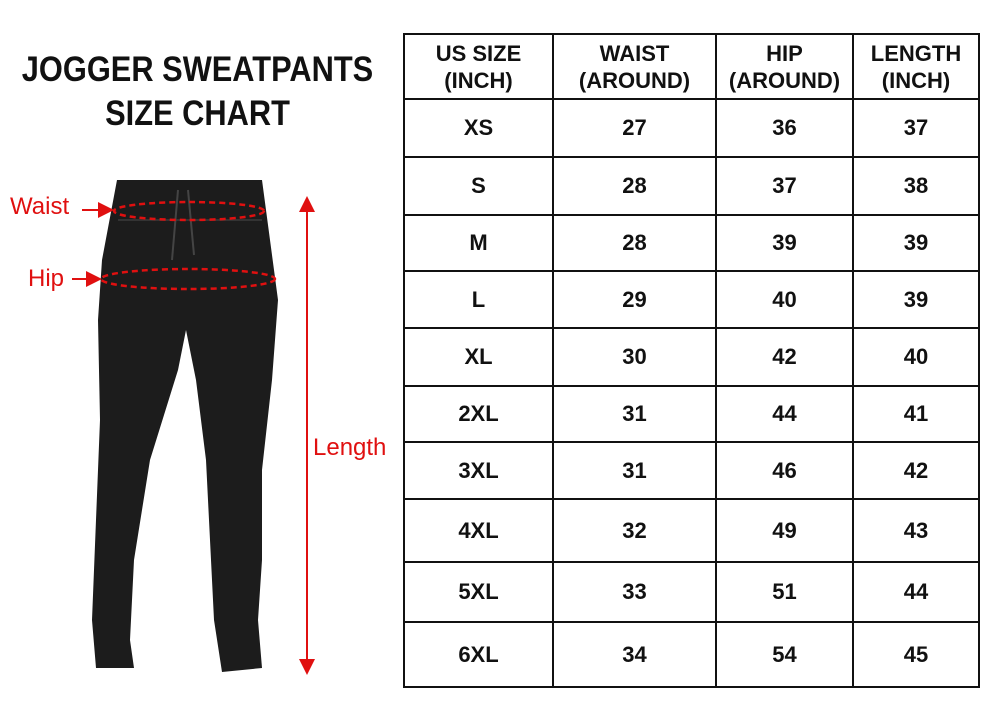  I want to click on pants-silhouette, so click(185, 426).